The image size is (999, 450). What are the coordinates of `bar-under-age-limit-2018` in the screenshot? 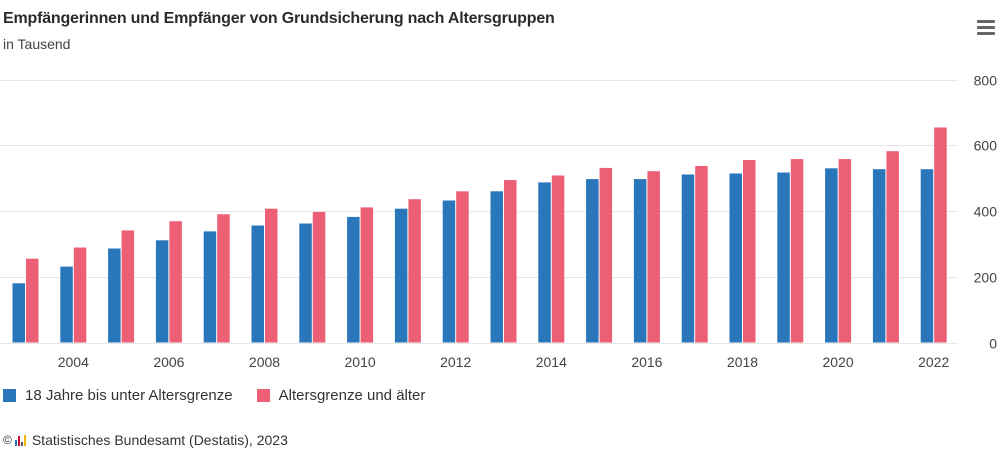 It's located at (736, 258).